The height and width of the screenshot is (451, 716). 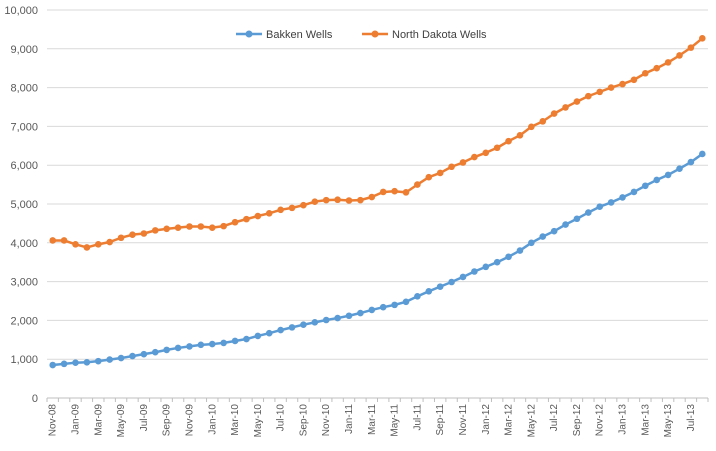 What do you see at coordinates (299, 35) in the screenshot?
I see `legend-label-bakken-wells: Bakken Wells` at bounding box center [299, 35].